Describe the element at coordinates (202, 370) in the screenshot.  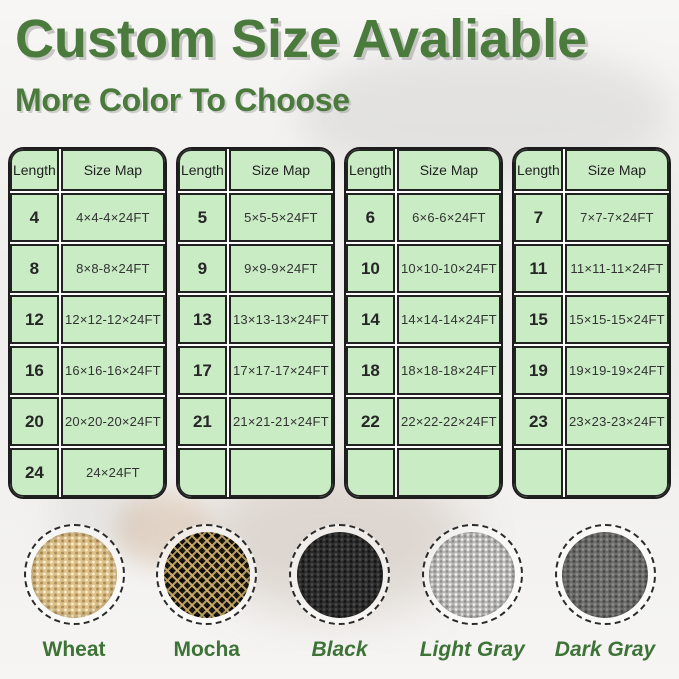
I see `length-cell: 17` at that location.